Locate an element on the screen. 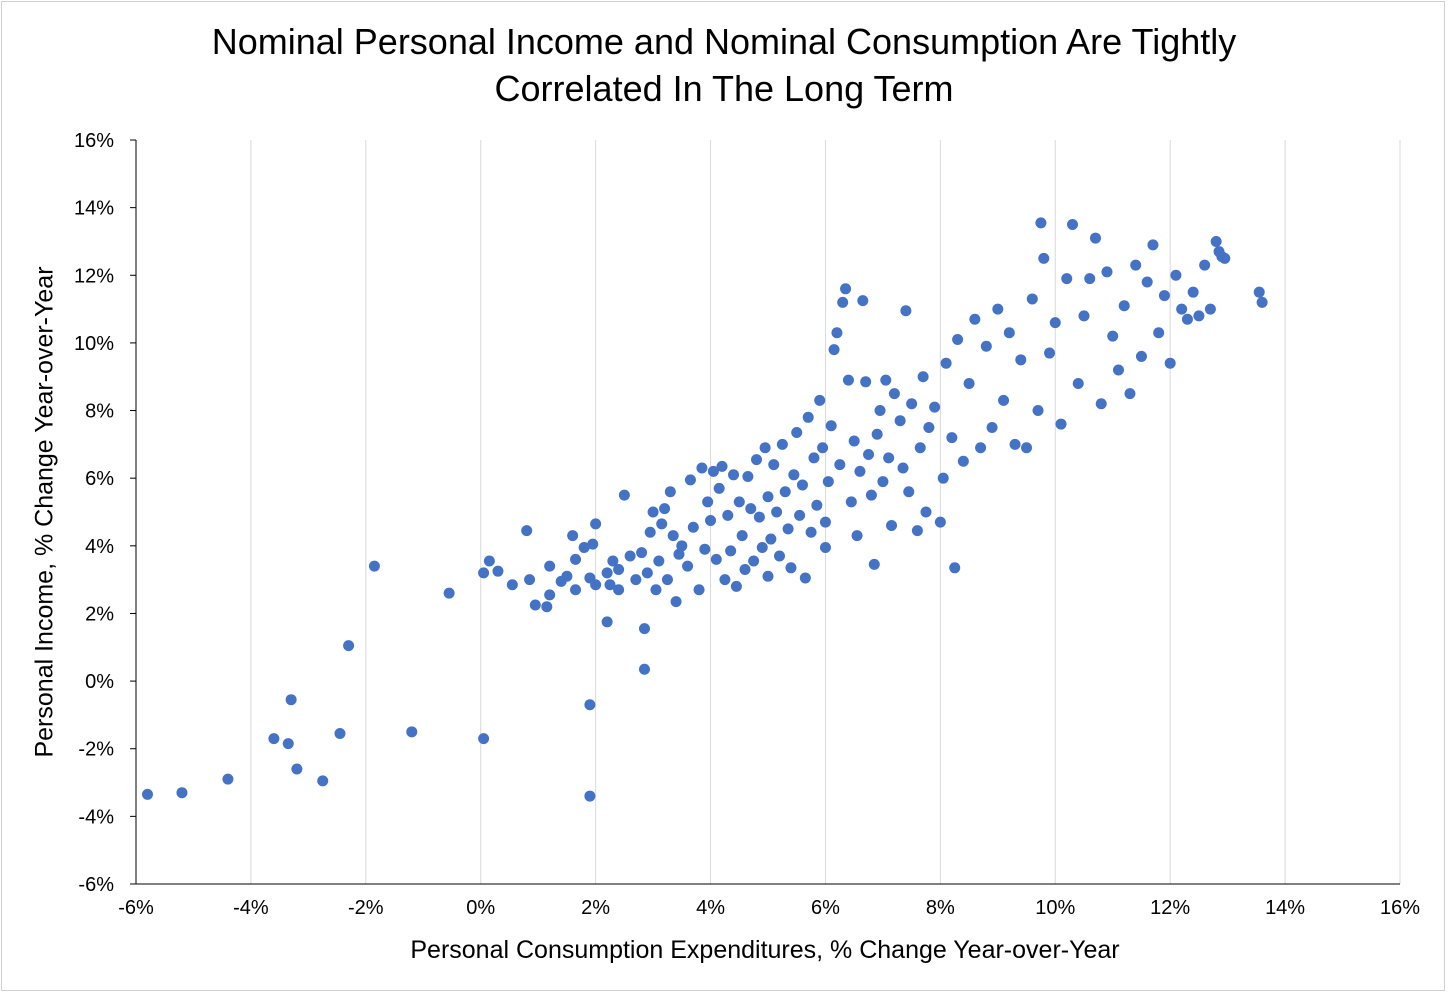 The image size is (1448, 994). x-tick-label: 16% is located at coordinates (1400, 908).